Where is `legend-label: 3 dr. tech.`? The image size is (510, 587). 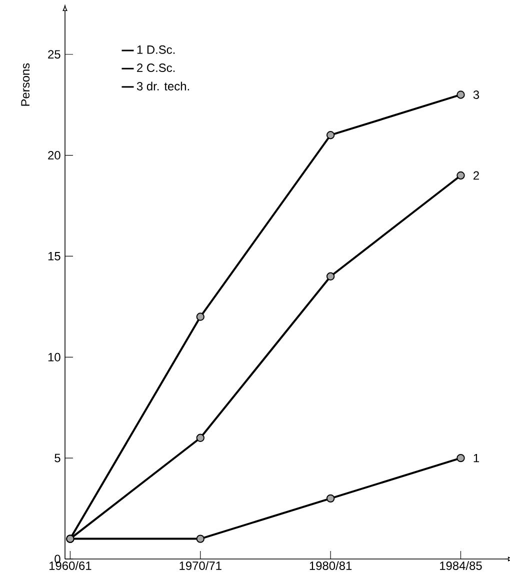
legend-label: 3 dr. tech. is located at coordinates (162, 86).